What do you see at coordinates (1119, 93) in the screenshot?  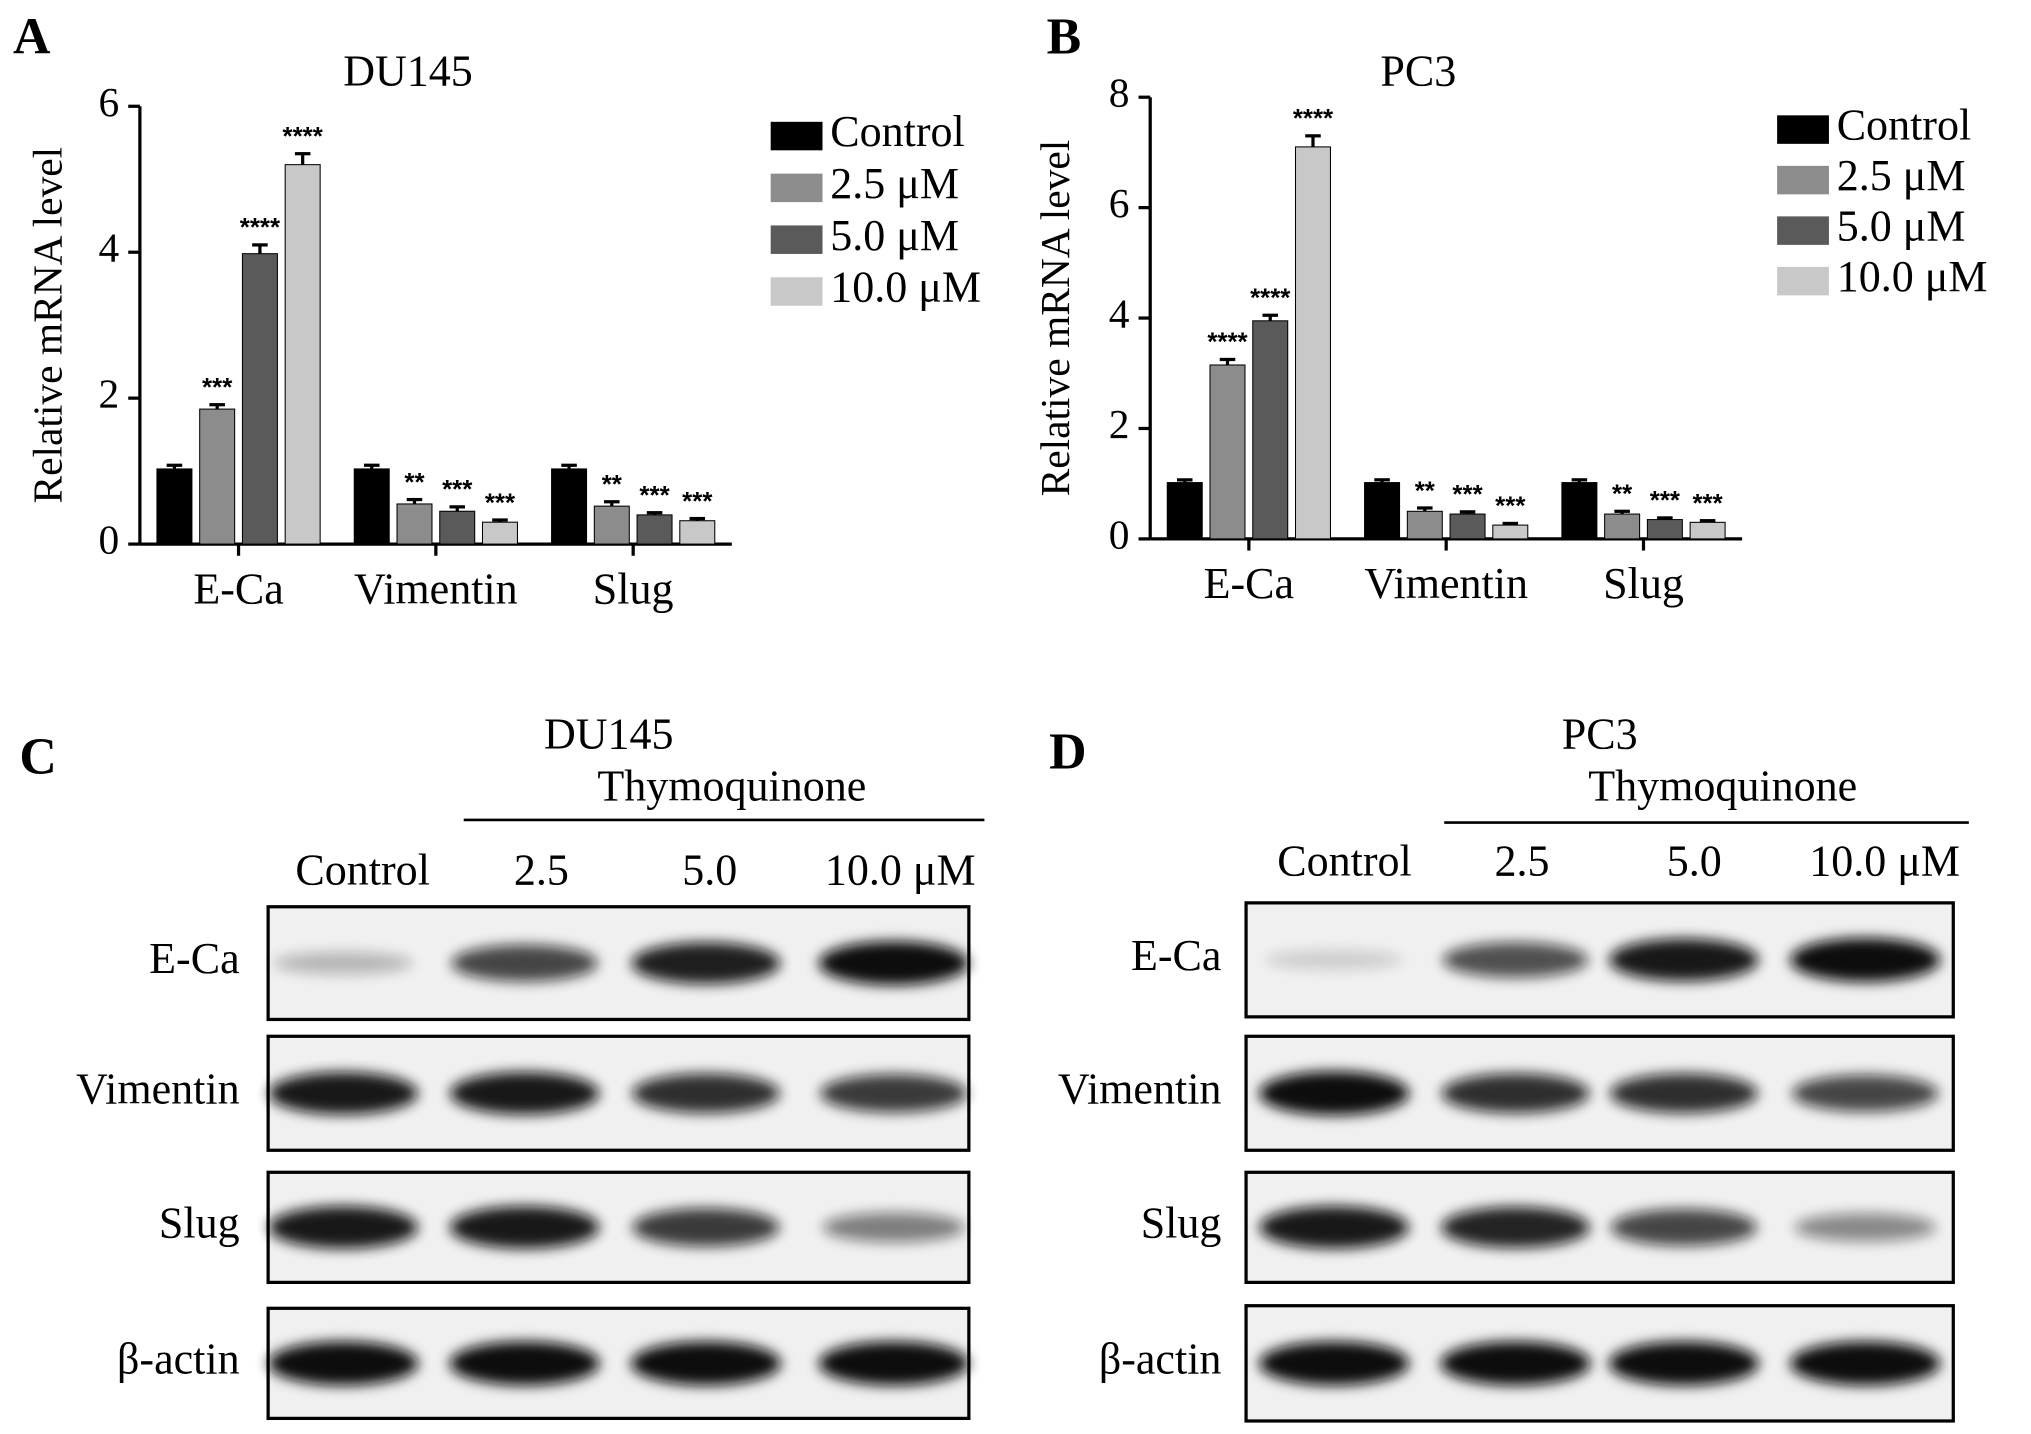 I see `y-tick-label: 8` at bounding box center [1119, 93].